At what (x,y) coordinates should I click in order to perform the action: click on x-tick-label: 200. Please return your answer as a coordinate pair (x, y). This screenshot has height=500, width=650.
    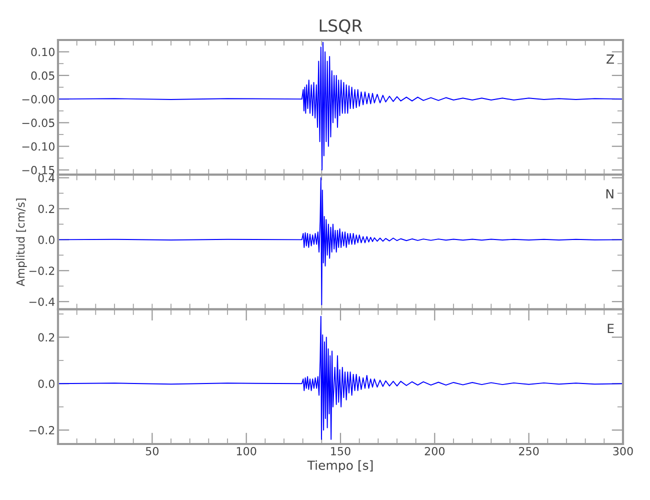
    Looking at the image, I should click on (434, 451).